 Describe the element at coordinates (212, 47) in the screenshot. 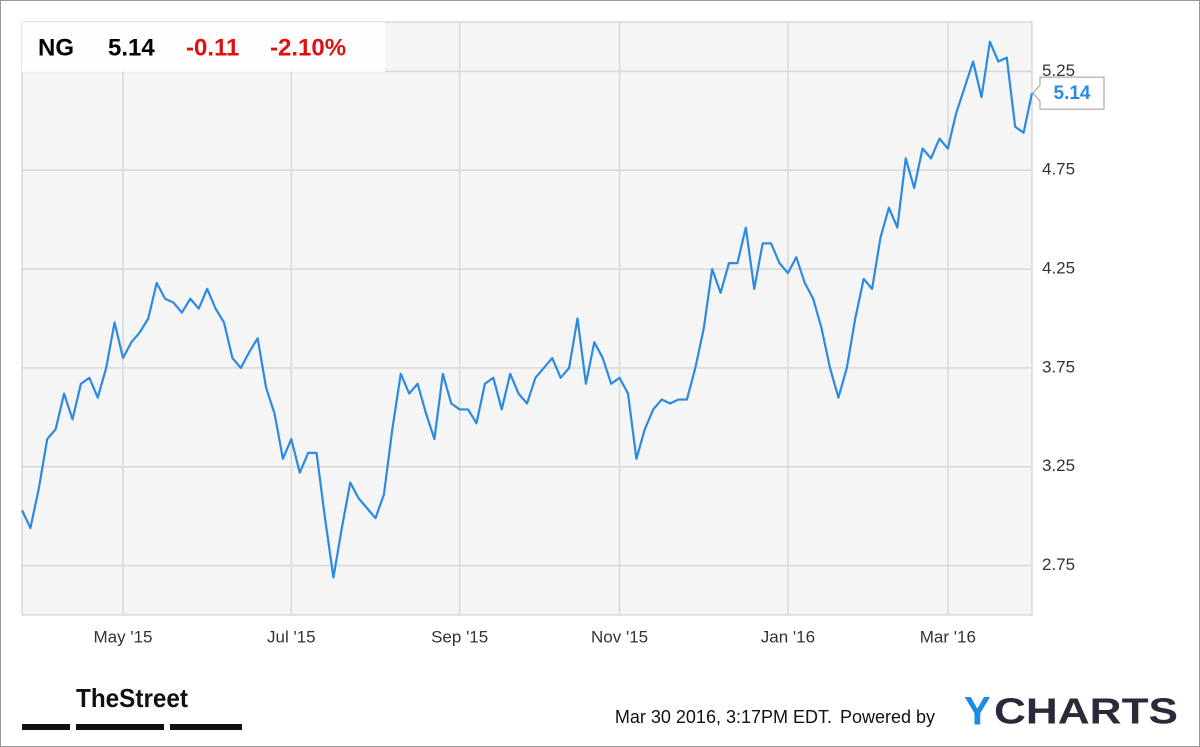

I see `change: -0.11` at that location.